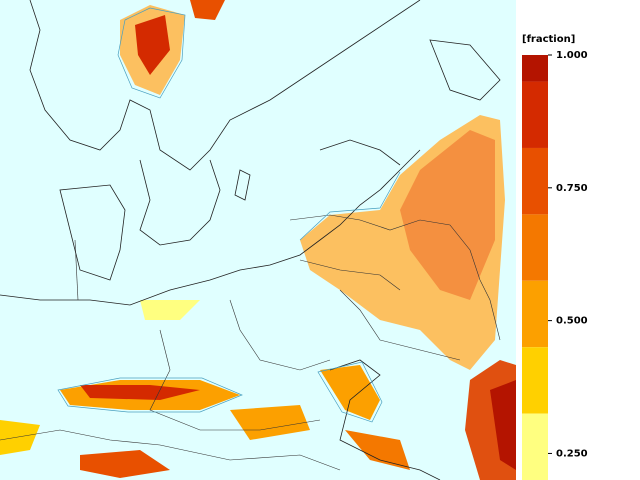 The width and height of the screenshot is (640, 480). Describe the element at coordinates (572, 55) in the screenshot. I see `tick-label: 1.000` at that location.